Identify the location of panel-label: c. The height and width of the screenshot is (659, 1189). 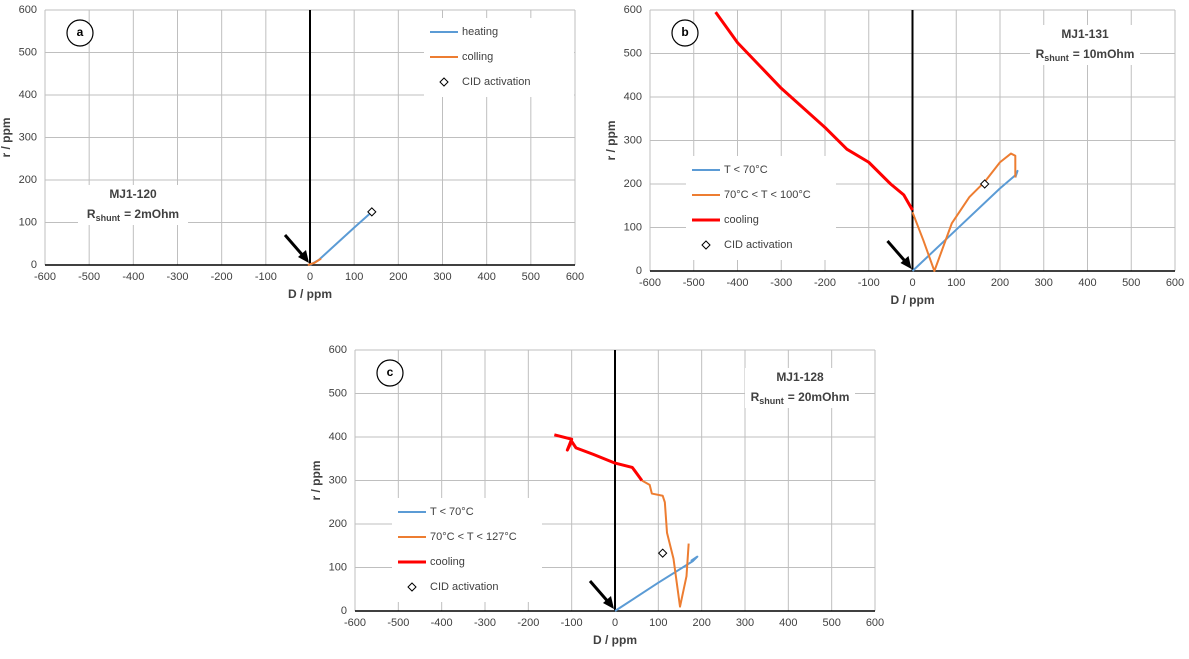
(390, 372).